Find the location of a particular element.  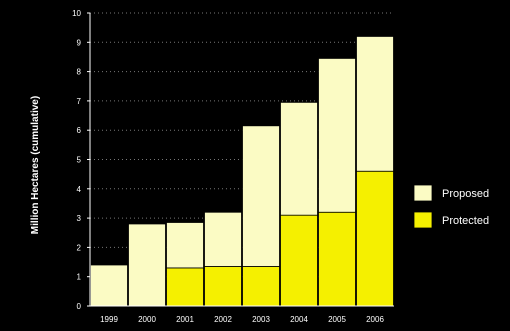

y-tick-label: 2 is located at coordinates (79, 247).